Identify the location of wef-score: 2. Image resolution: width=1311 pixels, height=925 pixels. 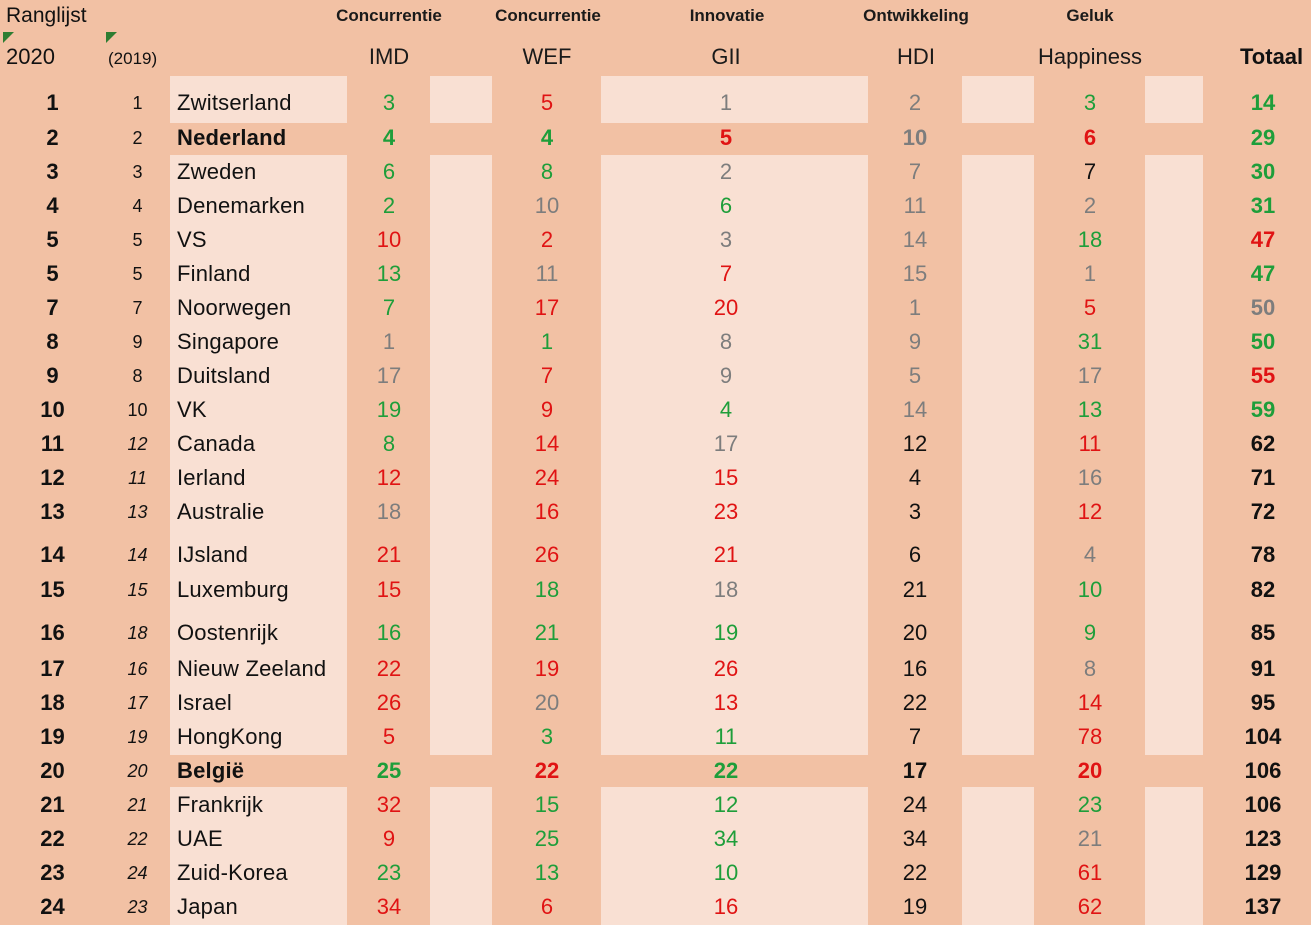
(547, 239).